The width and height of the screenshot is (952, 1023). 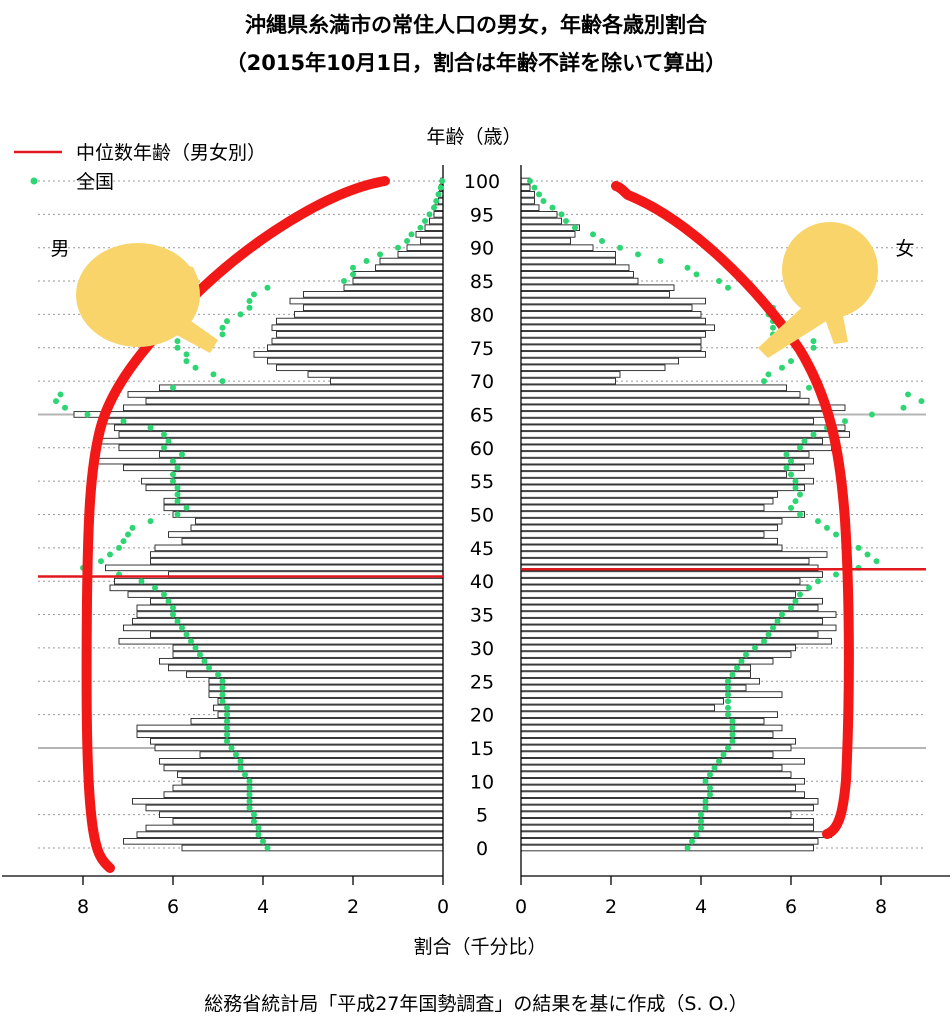 What do you see at coordinates (830, 270) in the screenshot?
I see `hand-palm` at bounding box center [830, 270].